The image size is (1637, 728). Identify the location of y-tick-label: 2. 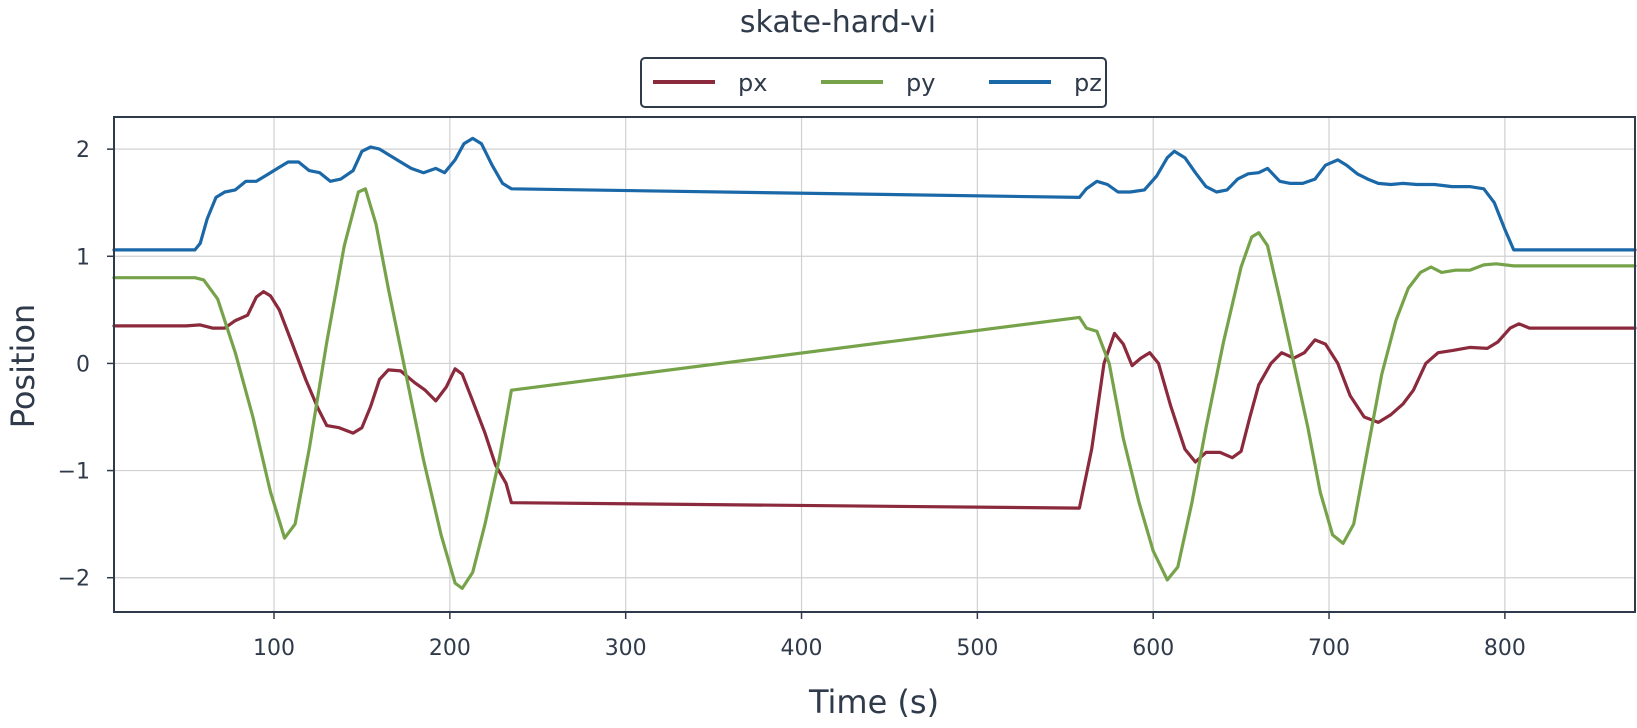
(83, 150).